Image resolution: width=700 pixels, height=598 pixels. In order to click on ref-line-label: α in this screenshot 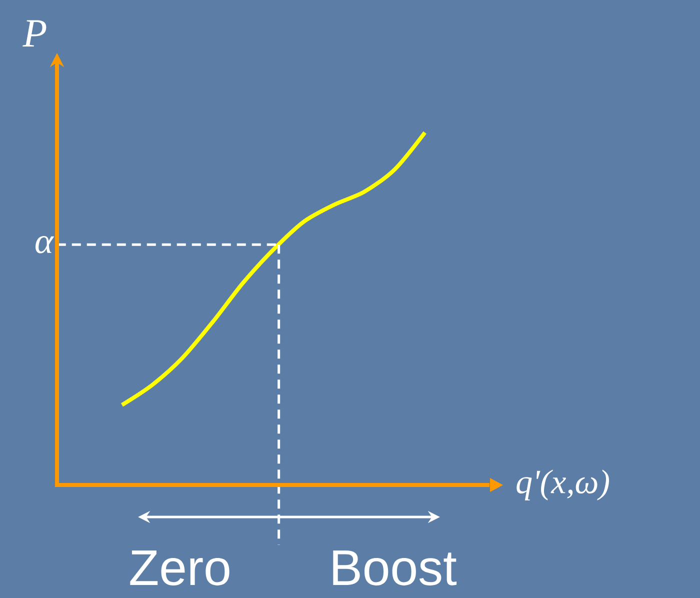, I will do `click(45, 245)`.